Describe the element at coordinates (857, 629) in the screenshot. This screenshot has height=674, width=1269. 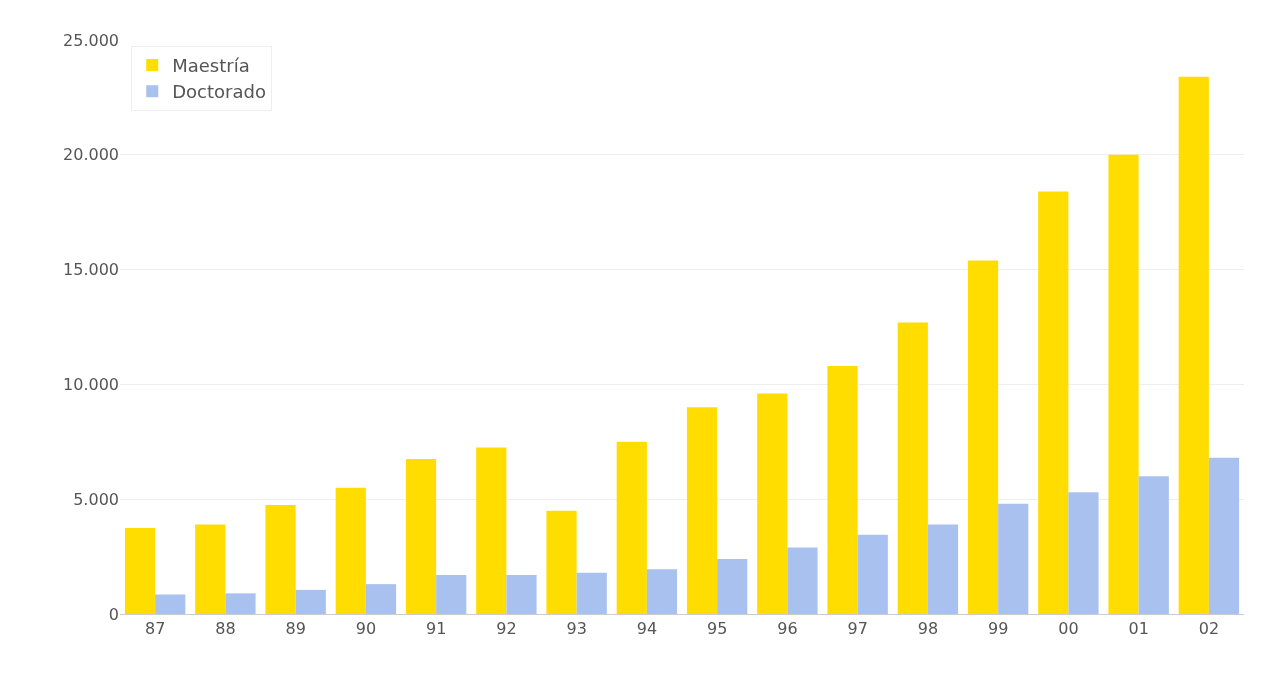
I see `x-tick-label: 97` at that location.